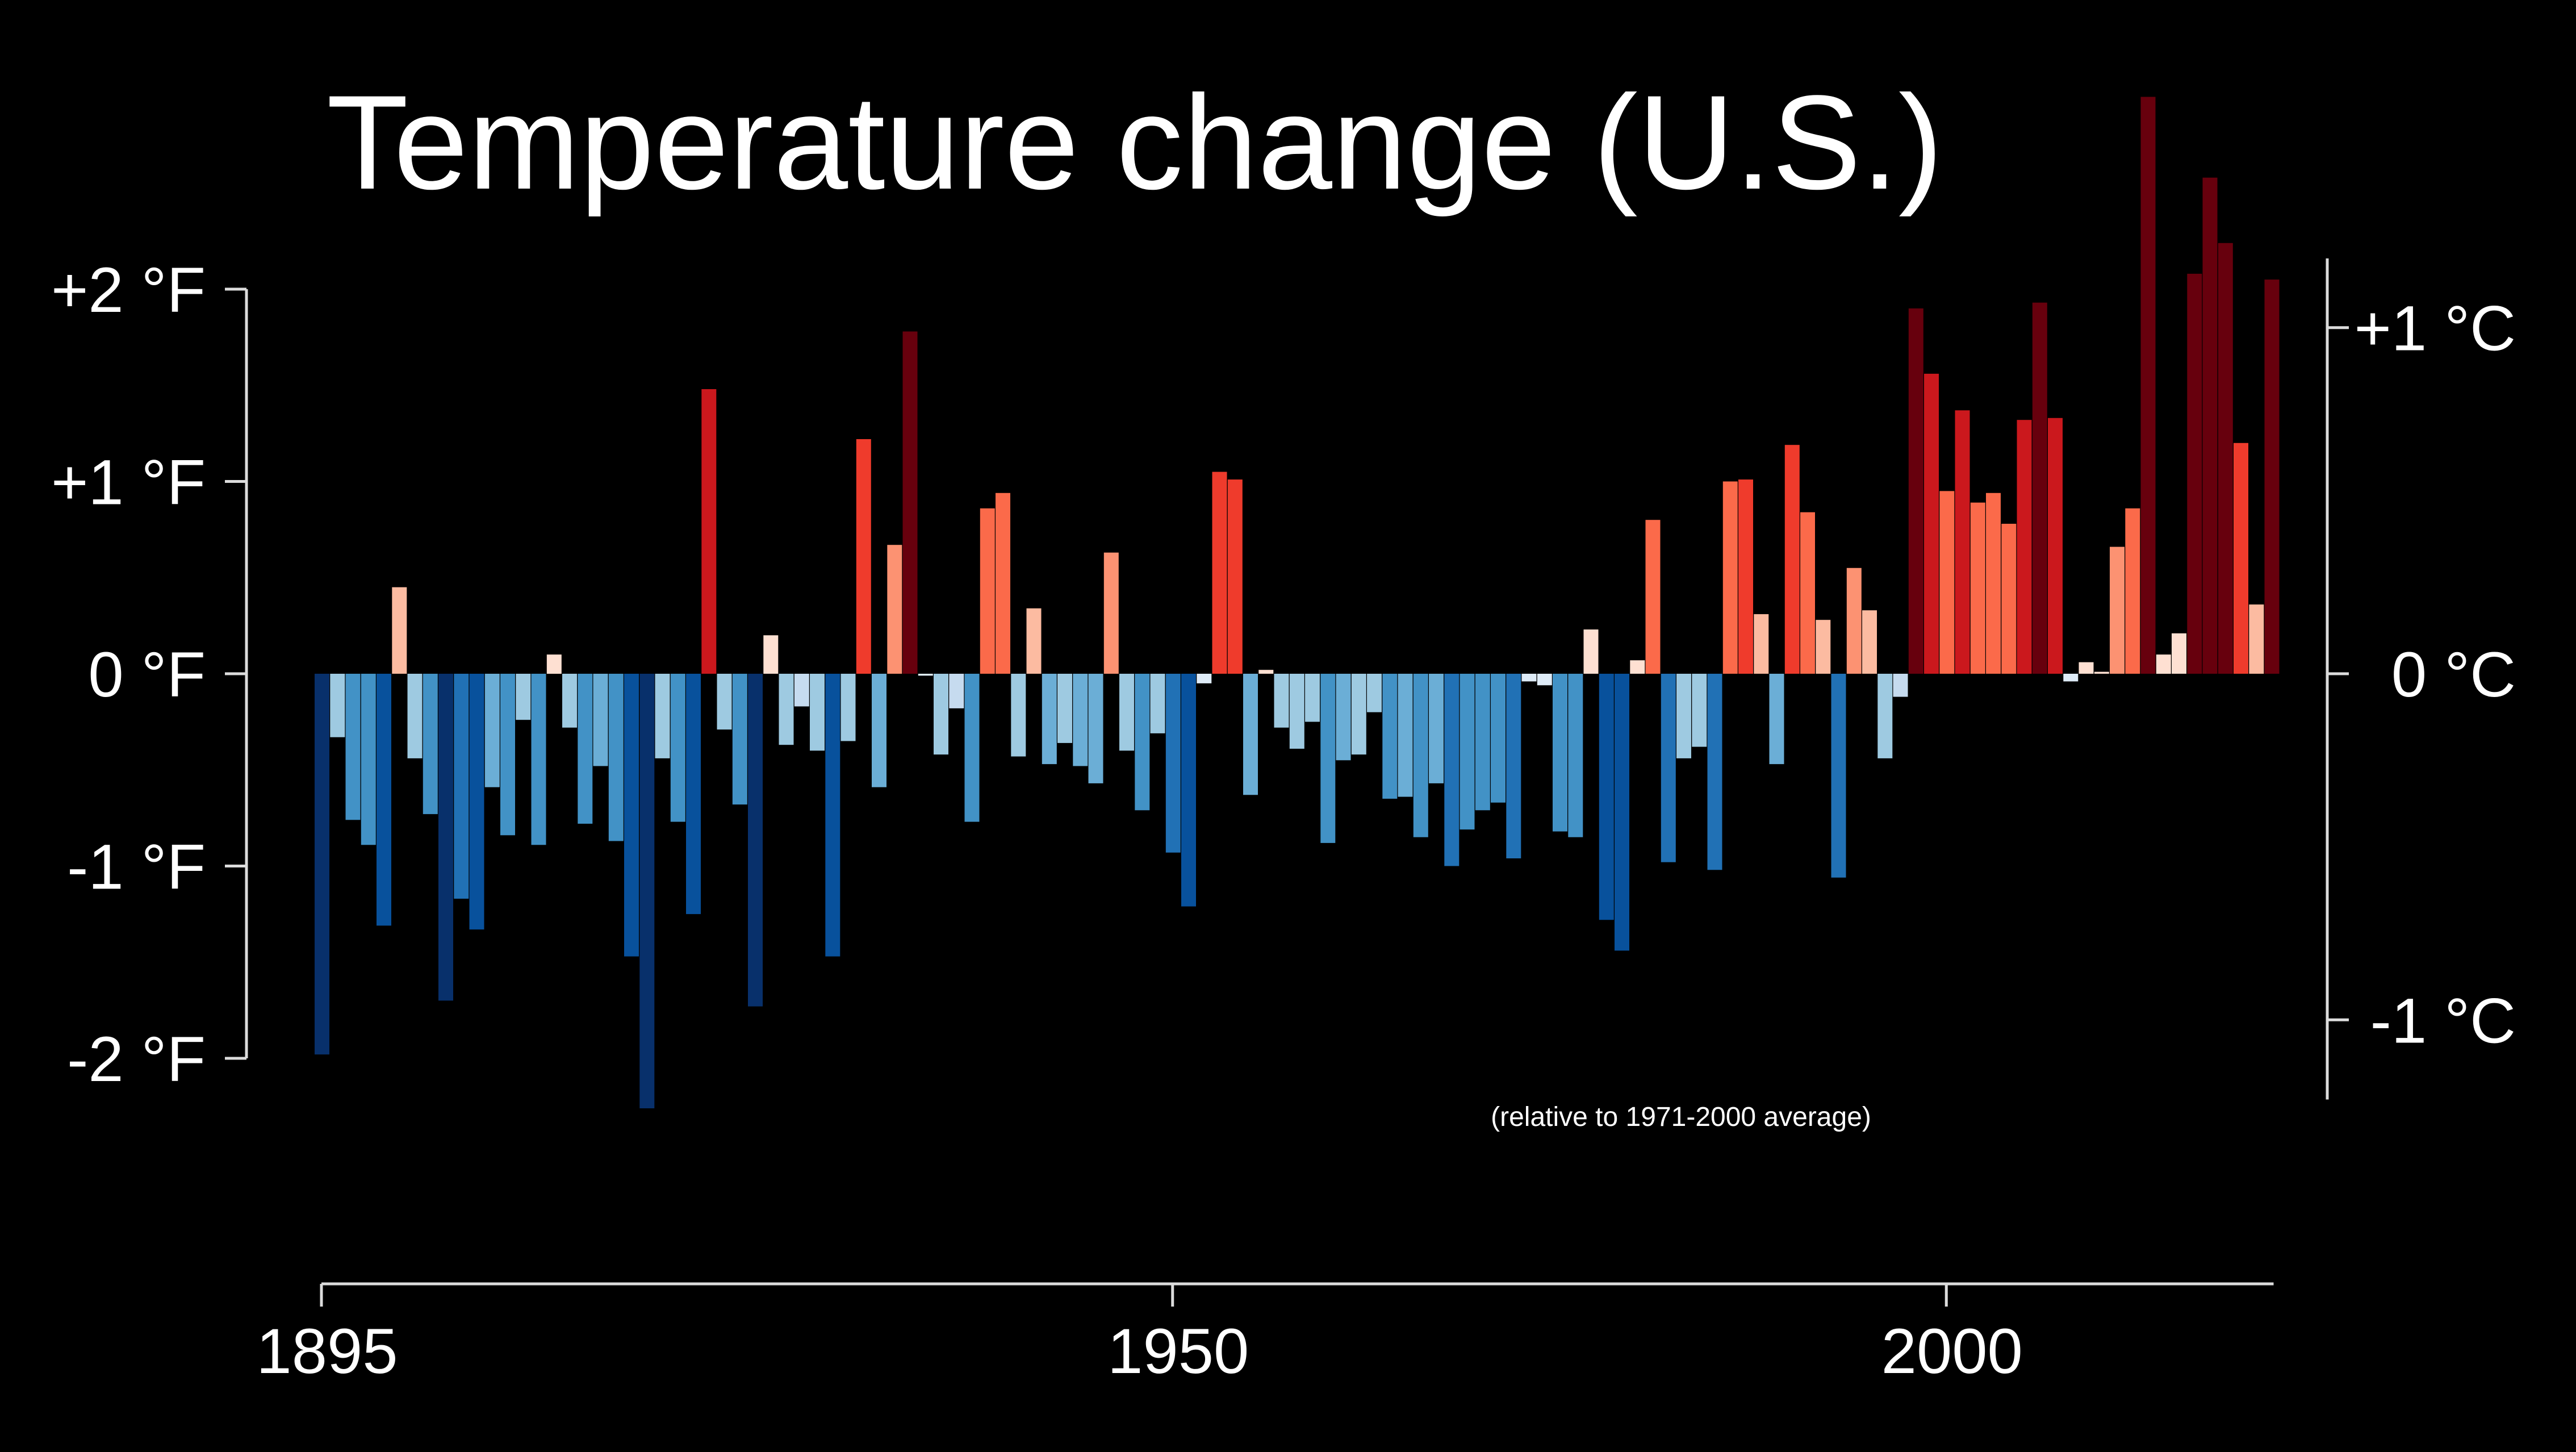  Describe the element at coordinates (1807, 593) in the screenshot. I see `bar-1991` at that location.